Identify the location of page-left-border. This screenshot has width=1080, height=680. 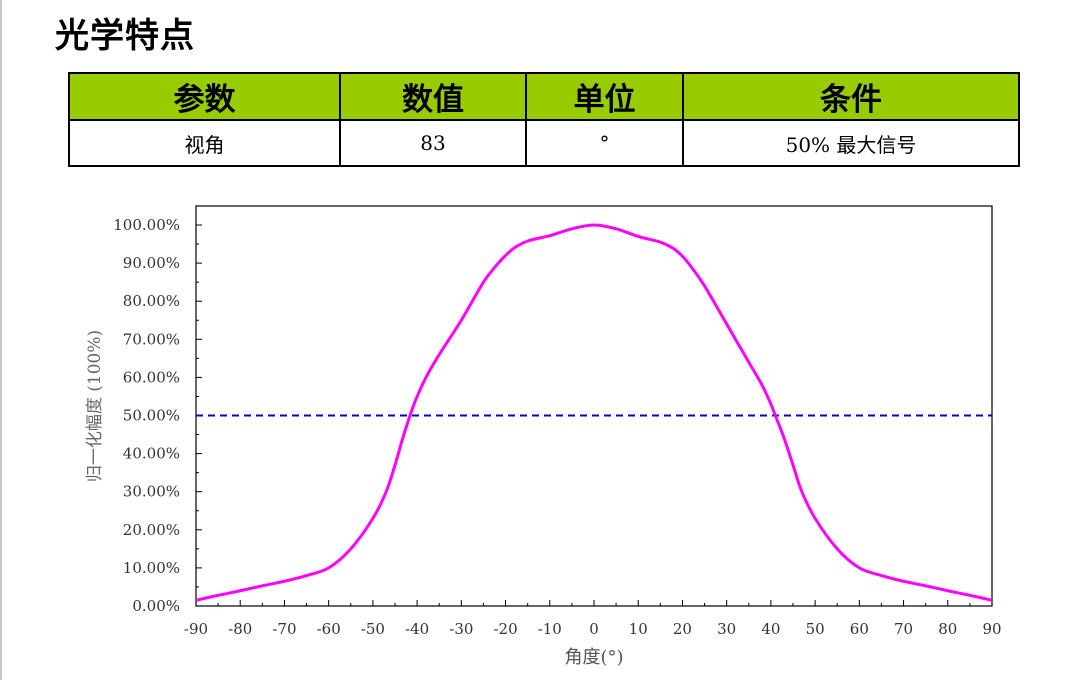
(1, 340).